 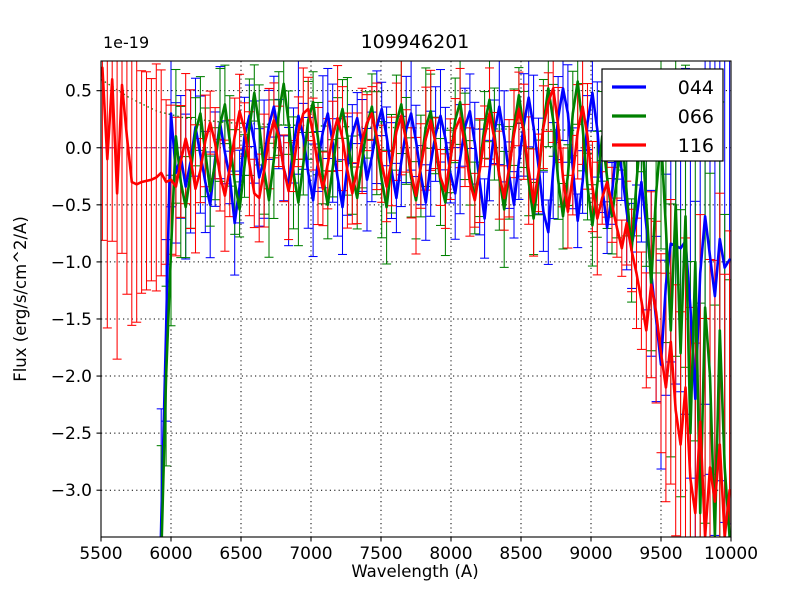 I want to click on legend-label-066: 066, so click(x=696, y=117).